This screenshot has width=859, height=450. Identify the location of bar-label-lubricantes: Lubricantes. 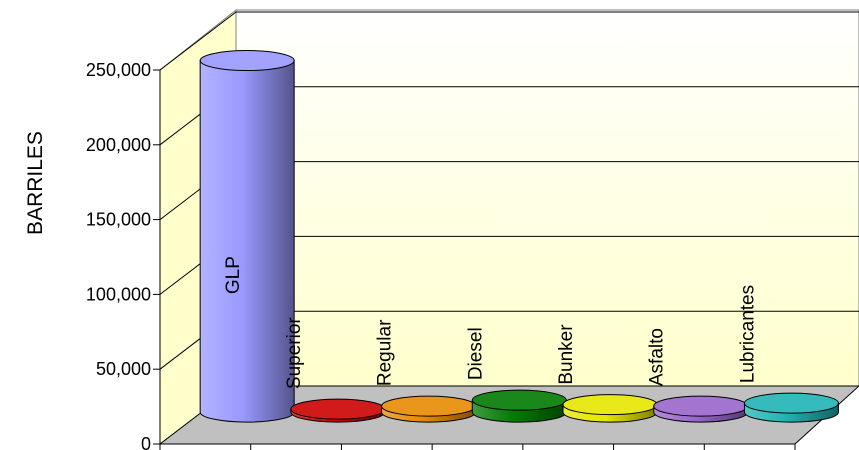
(747, 334).